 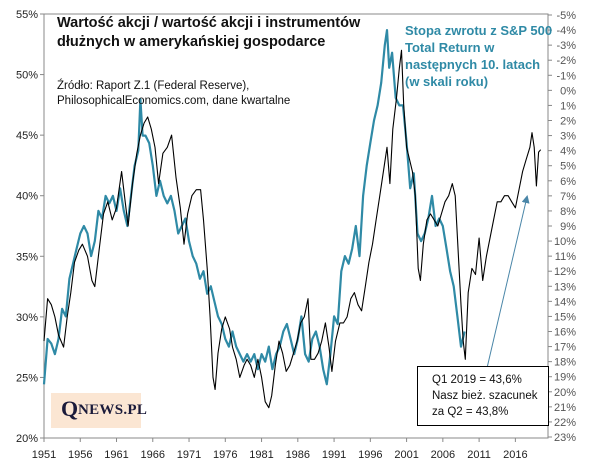 I want to click on logo-letter: Q, so click(x=70, y=408).